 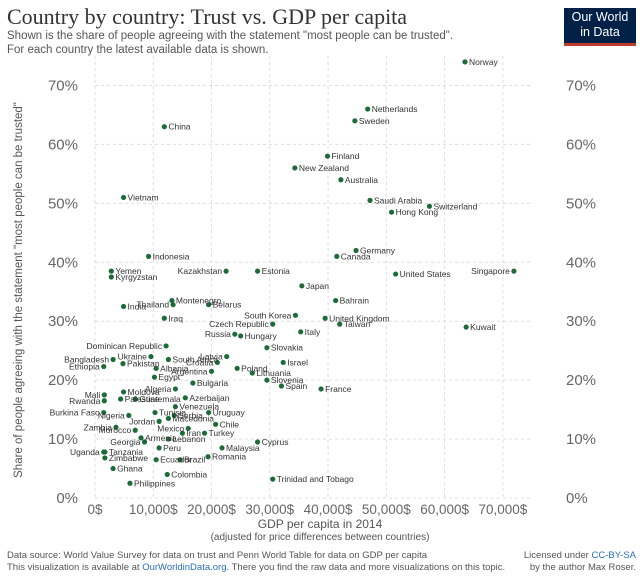 I want to click on point-australia, so click(x=341, y=180).